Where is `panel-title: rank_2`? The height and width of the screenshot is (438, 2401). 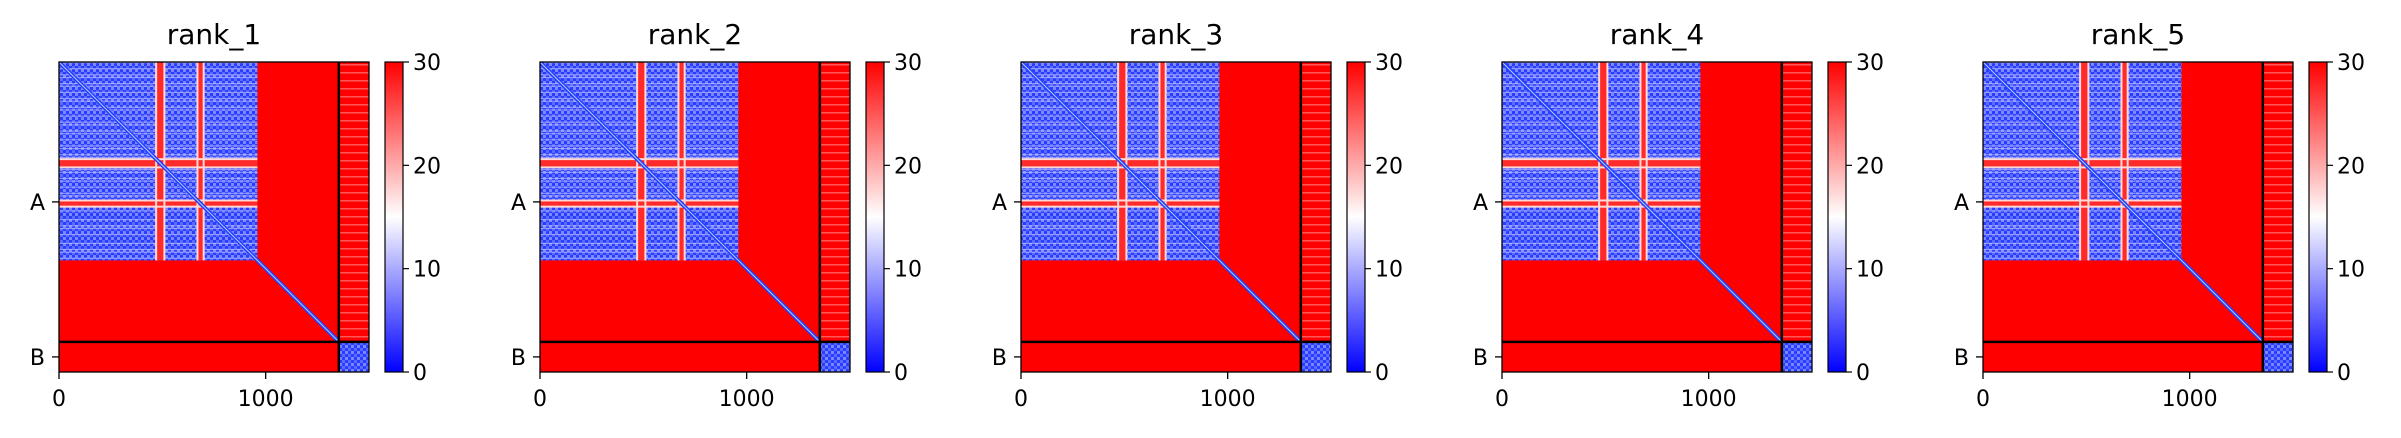 panel-title: rank_2 is located at coordinates (695, 34).